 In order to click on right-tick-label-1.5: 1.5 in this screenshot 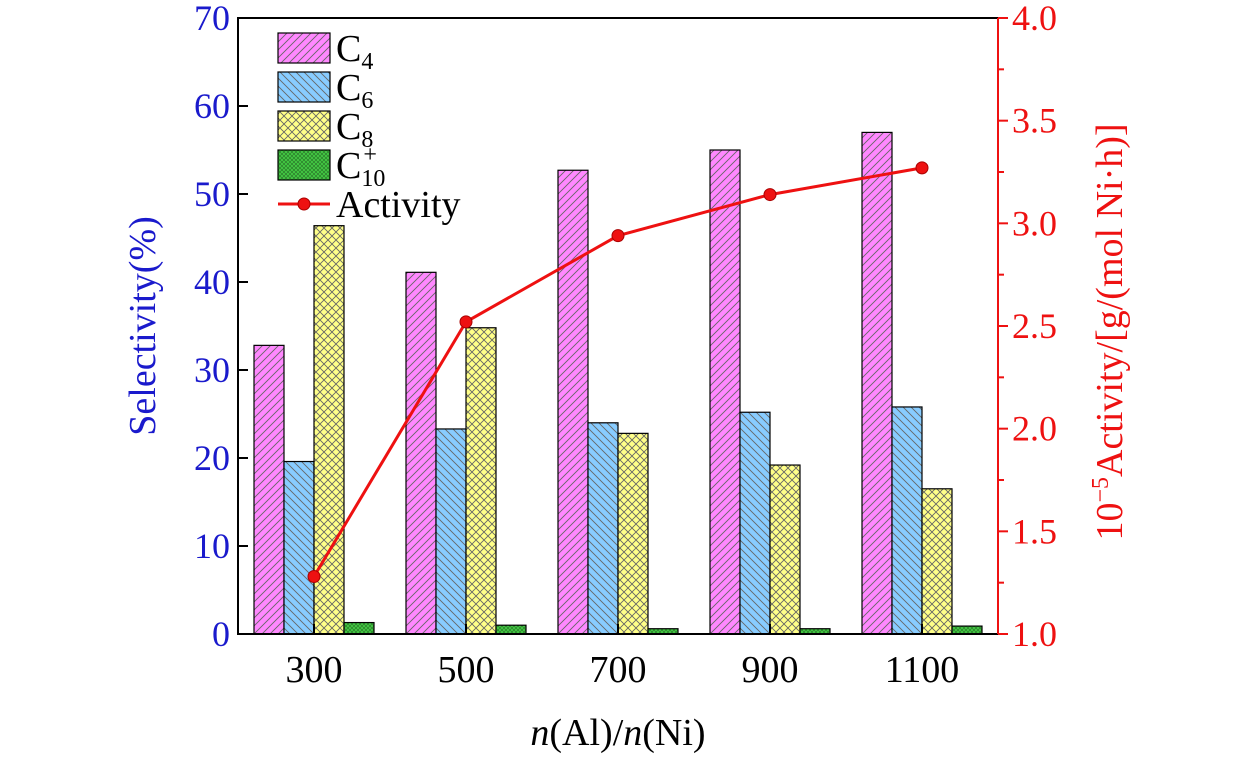, I will do `click(1034, 531)`.